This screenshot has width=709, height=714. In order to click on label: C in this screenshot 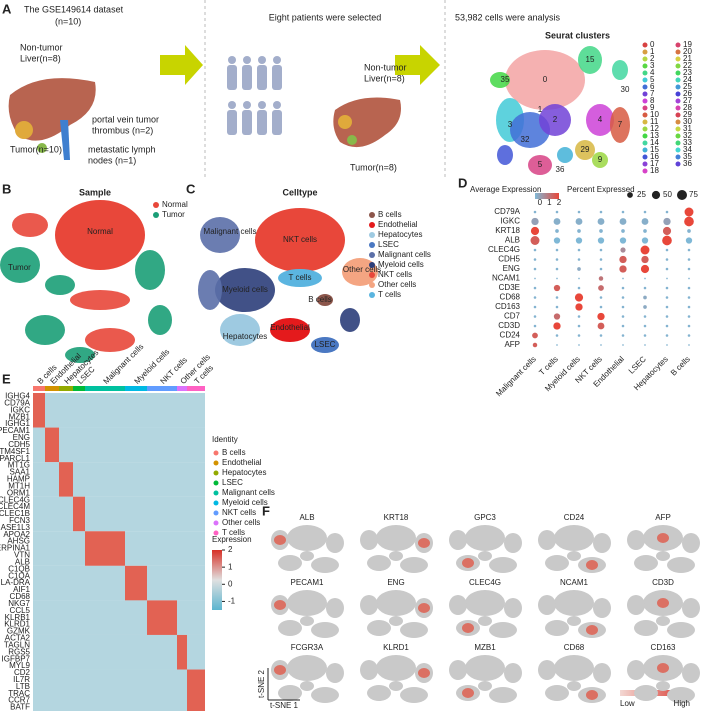, I will do `click(191, 188)`.